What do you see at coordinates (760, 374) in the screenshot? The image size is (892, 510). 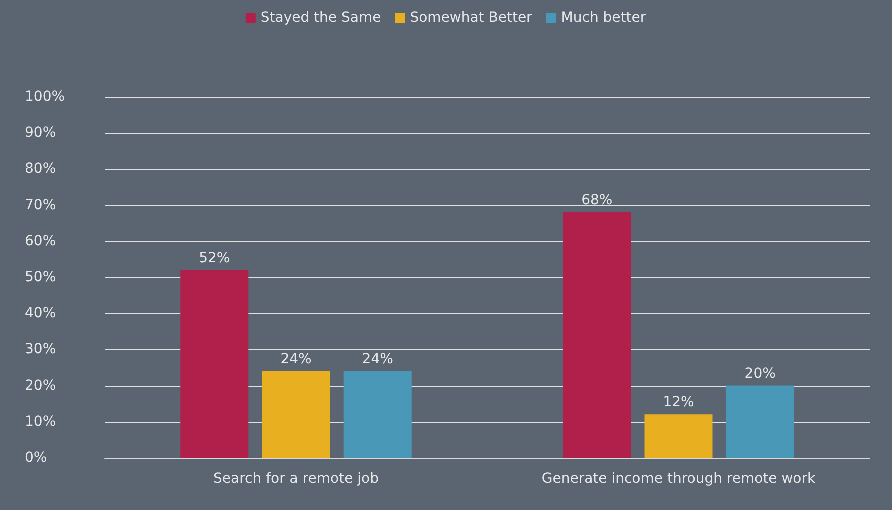 I see `data-label: 20%` at bounding box center [760, 374].